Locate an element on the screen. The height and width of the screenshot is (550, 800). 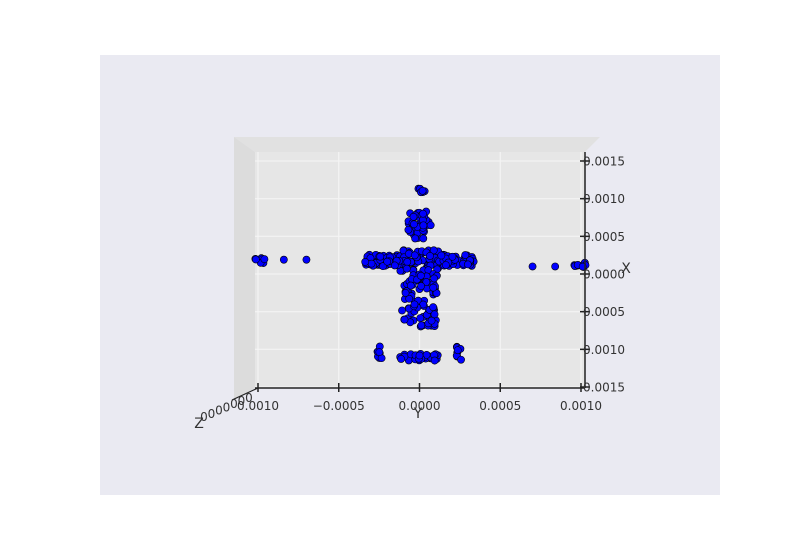
x-axis-title: X is located at coordinates (626, 269).